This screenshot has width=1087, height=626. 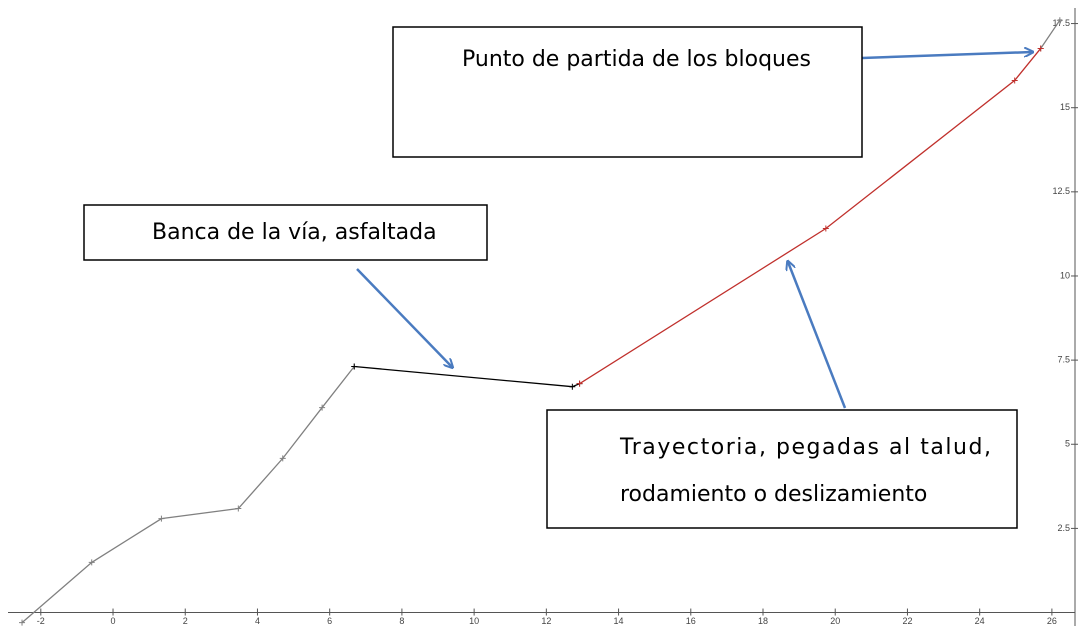 I want to click on x-tick-label: 22, so click(x=907, y=621).